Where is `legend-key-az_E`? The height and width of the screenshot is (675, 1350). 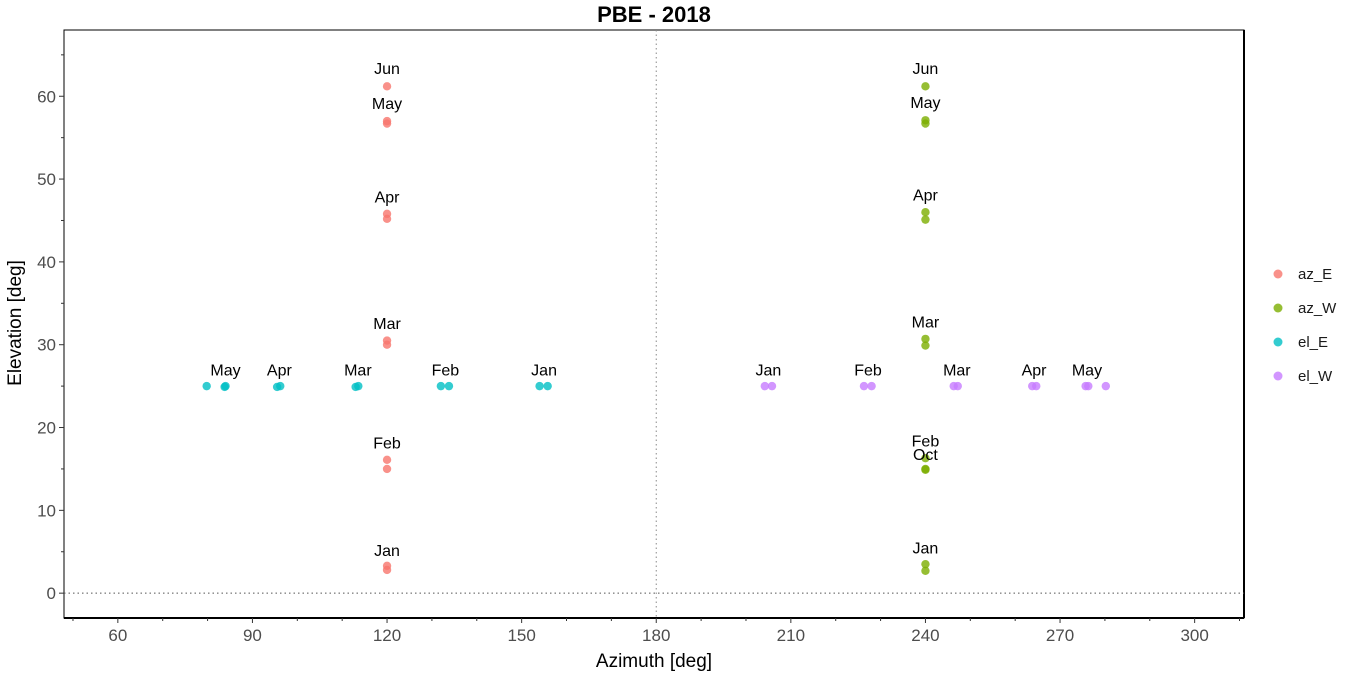 legend-key-az_E is located at coordinates (1278, 274).